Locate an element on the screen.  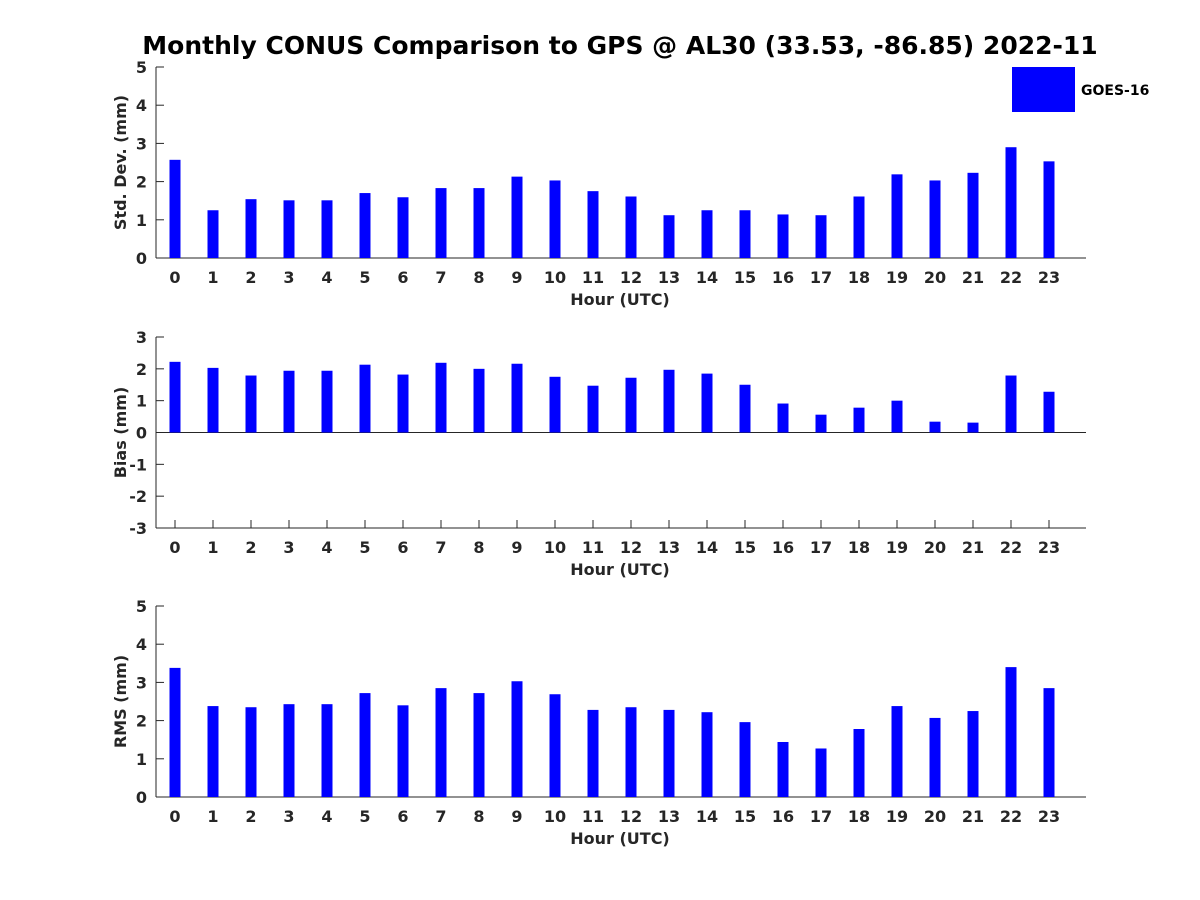
legend: GOES-16 is located at coordinates (1080, 89).